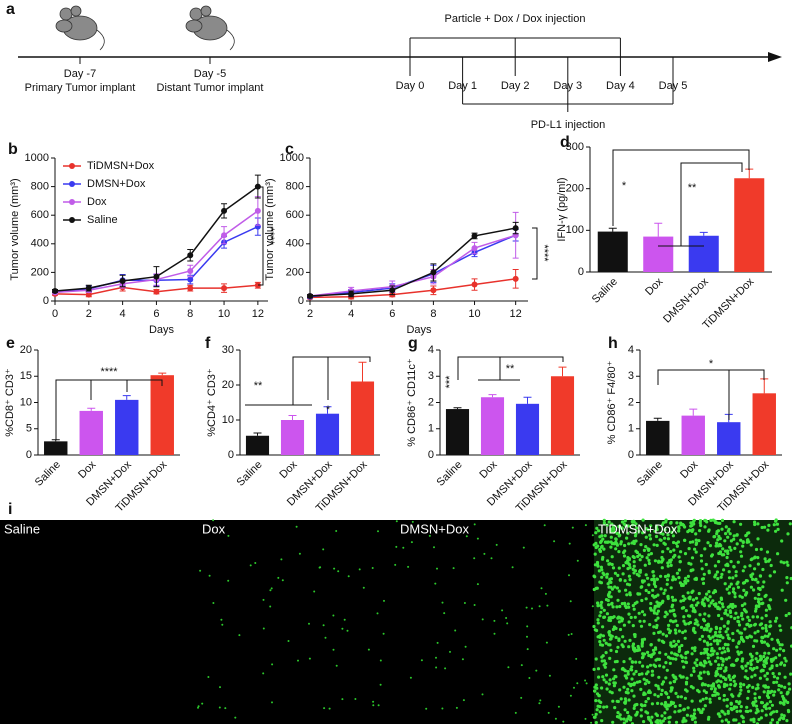  Describe the element at coordinates (575, 147) in the screenshot. I see `y-tick-label: 300` at that location.